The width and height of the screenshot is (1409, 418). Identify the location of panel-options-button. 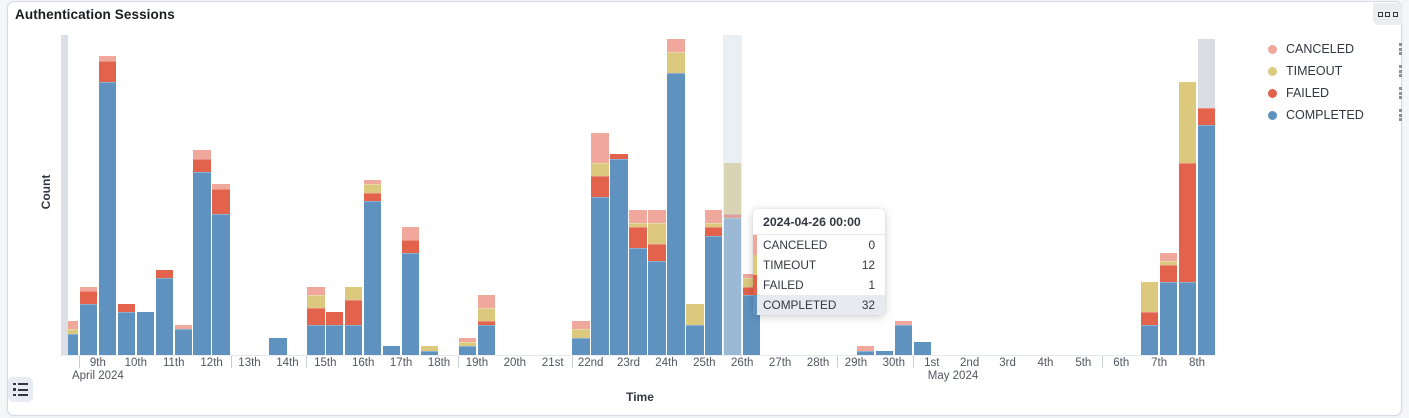
(1387, 14).